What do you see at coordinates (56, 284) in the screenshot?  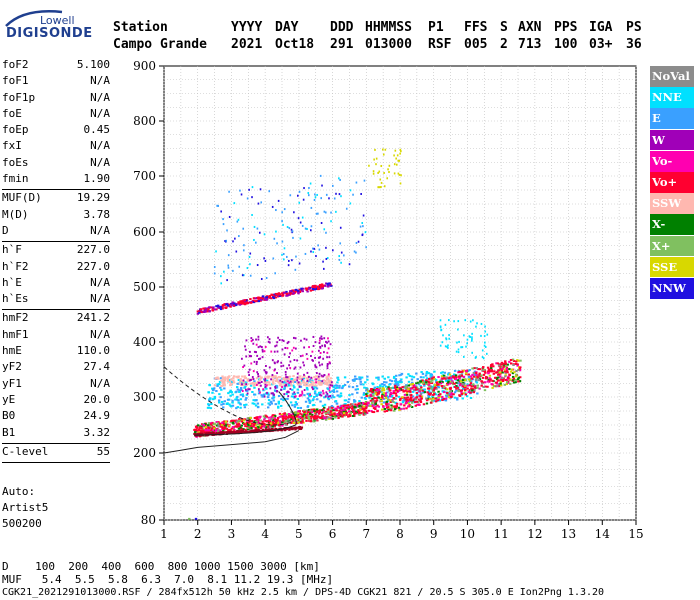 I see `param-row: h`E N/A` at bounding box center [56, 284].